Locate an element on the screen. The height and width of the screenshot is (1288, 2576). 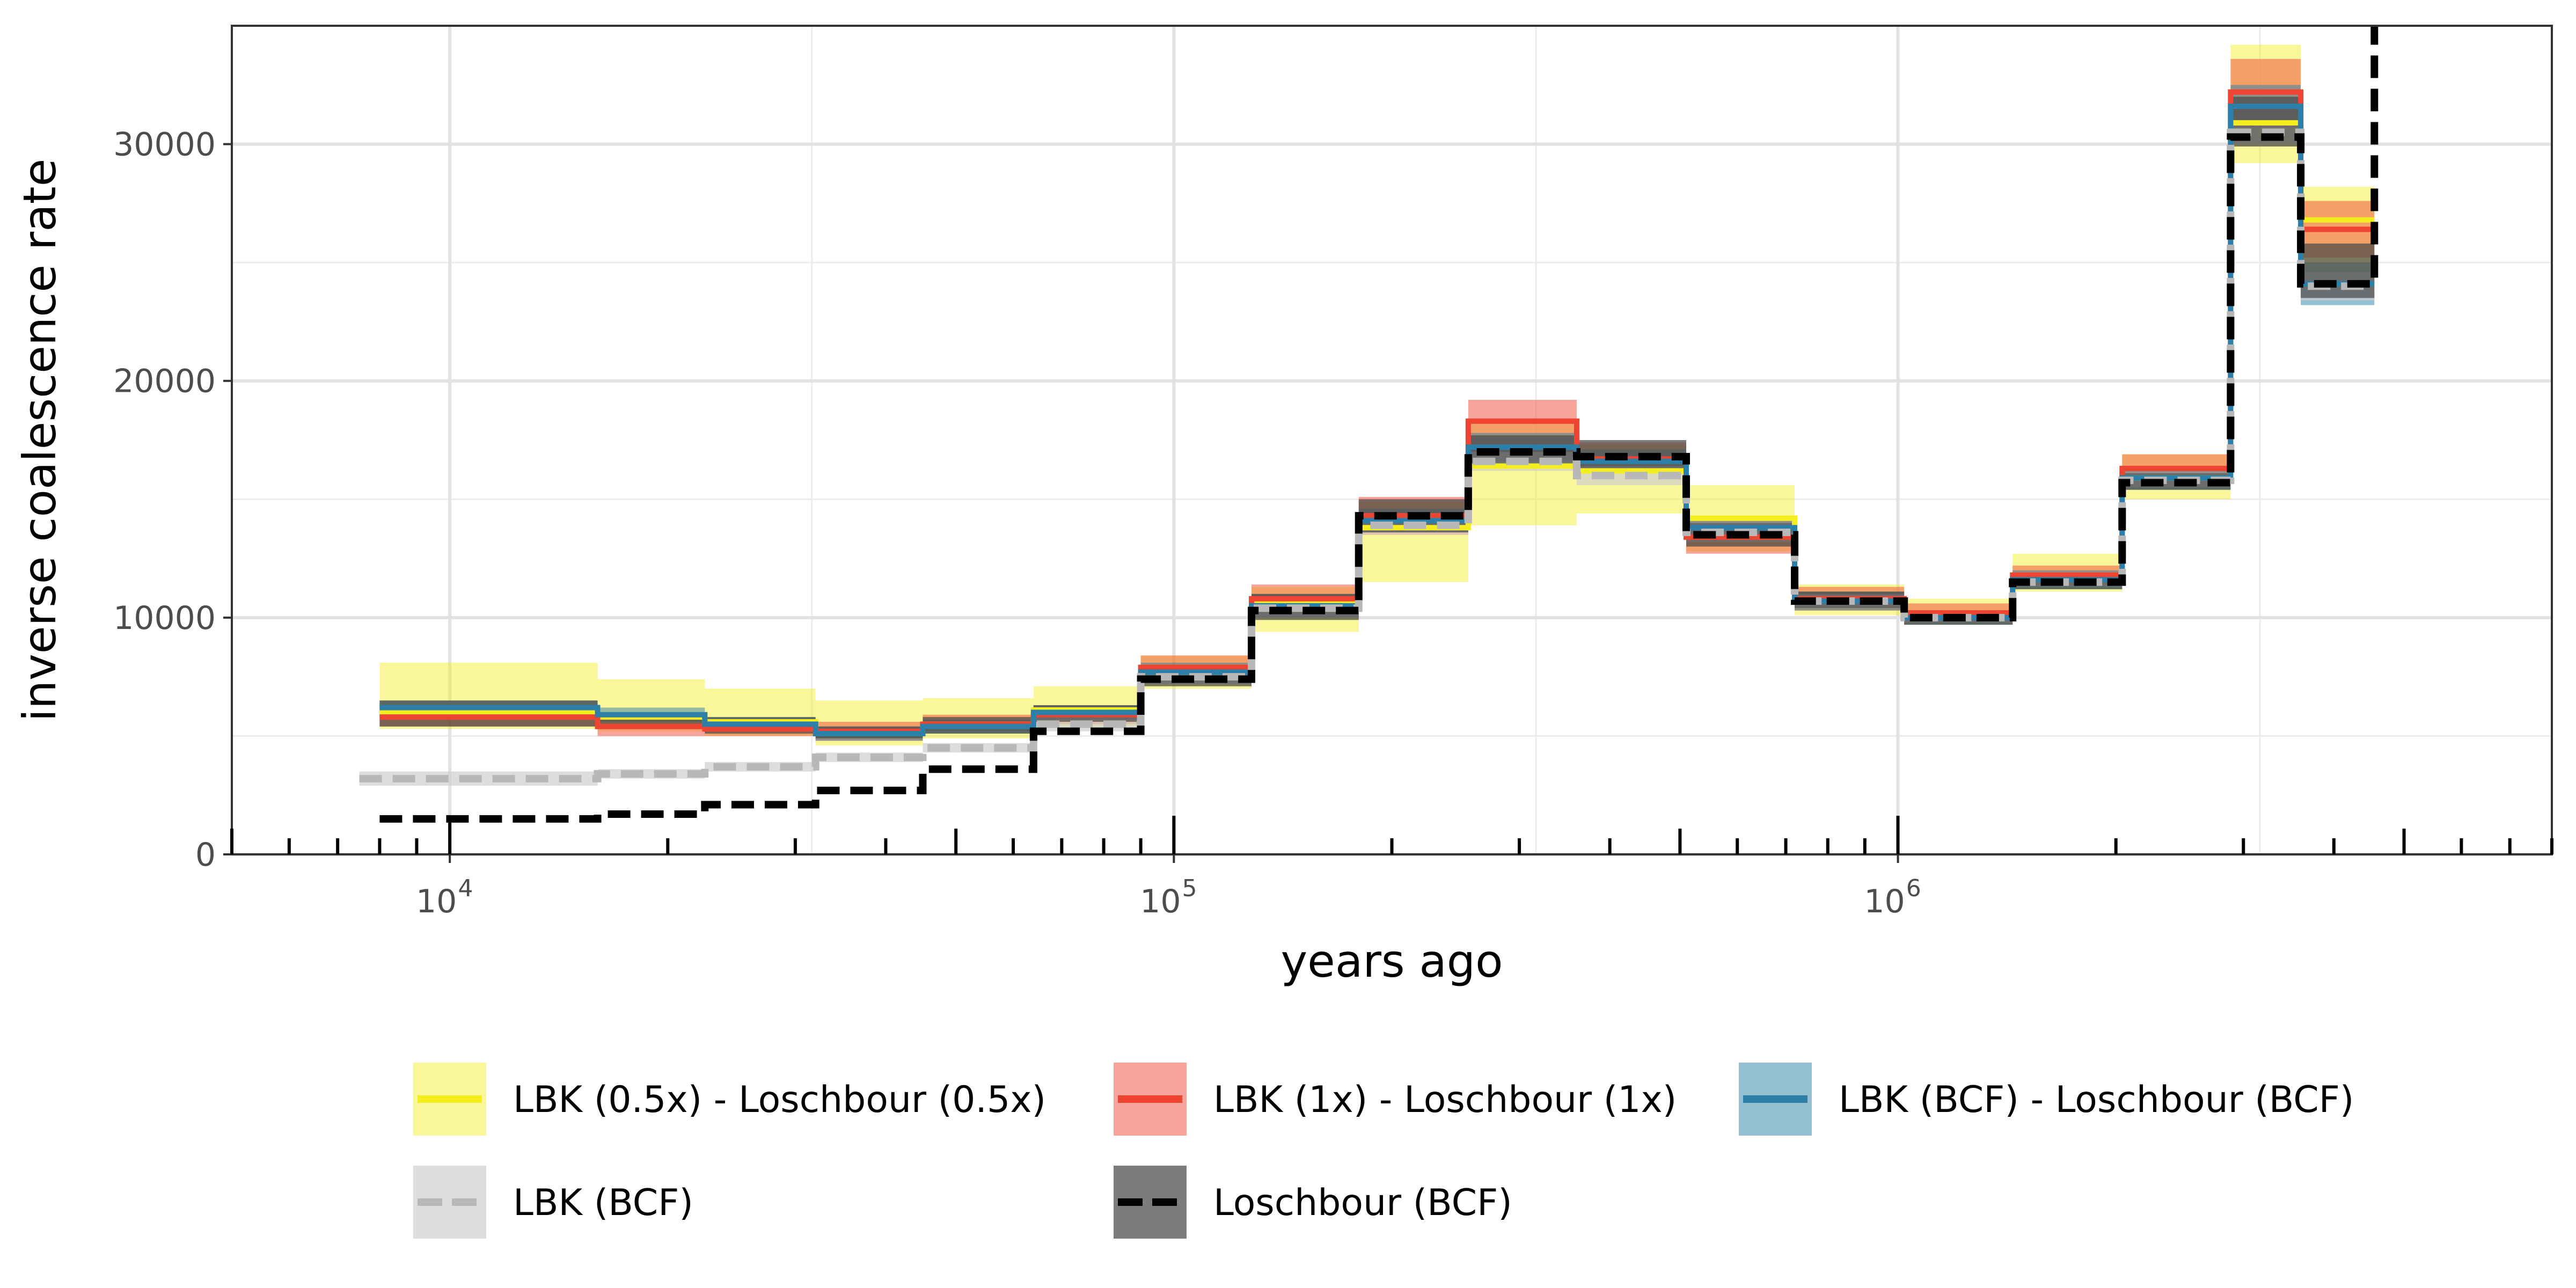
x-tick-exponent: 6 is located at coordinates (1913, 888).